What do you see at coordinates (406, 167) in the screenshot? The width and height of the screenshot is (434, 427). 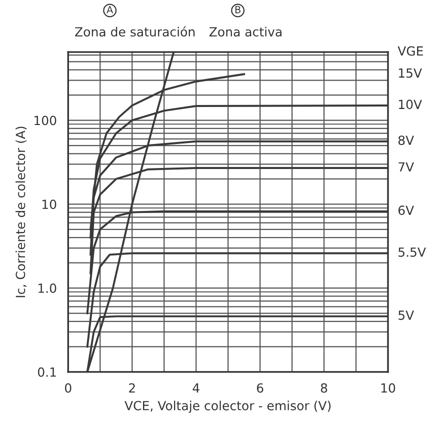 I see `series-label: 7V` at bounding box center [406, 167].